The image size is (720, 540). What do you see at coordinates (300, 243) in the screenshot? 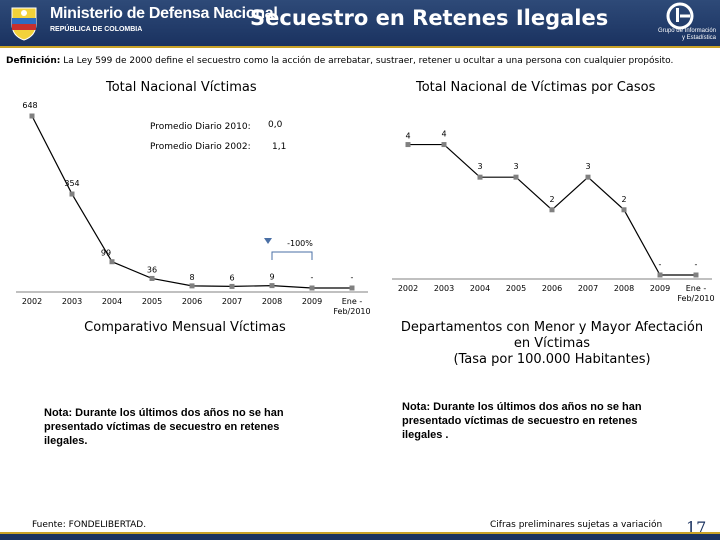
I see `change-label: -100%` at bounding box center [300, 243].